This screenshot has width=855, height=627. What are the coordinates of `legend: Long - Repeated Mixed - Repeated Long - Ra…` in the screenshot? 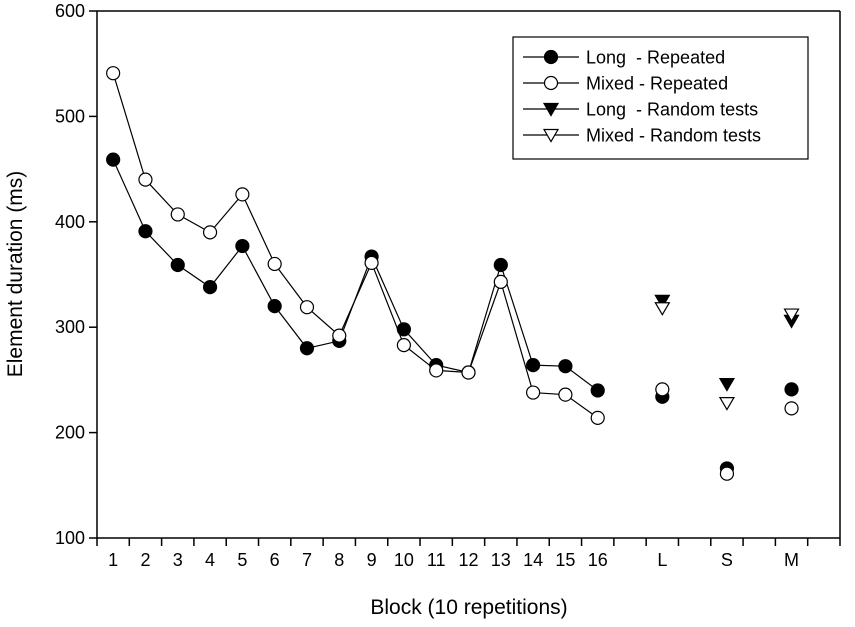 It's located at (660, 98).